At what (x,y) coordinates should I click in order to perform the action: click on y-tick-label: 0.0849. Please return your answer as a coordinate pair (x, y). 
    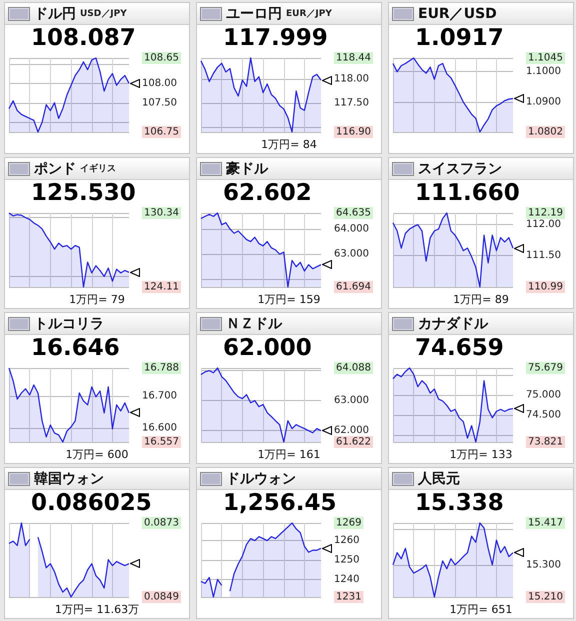
    Looking at the image, I should click on (161, 597).